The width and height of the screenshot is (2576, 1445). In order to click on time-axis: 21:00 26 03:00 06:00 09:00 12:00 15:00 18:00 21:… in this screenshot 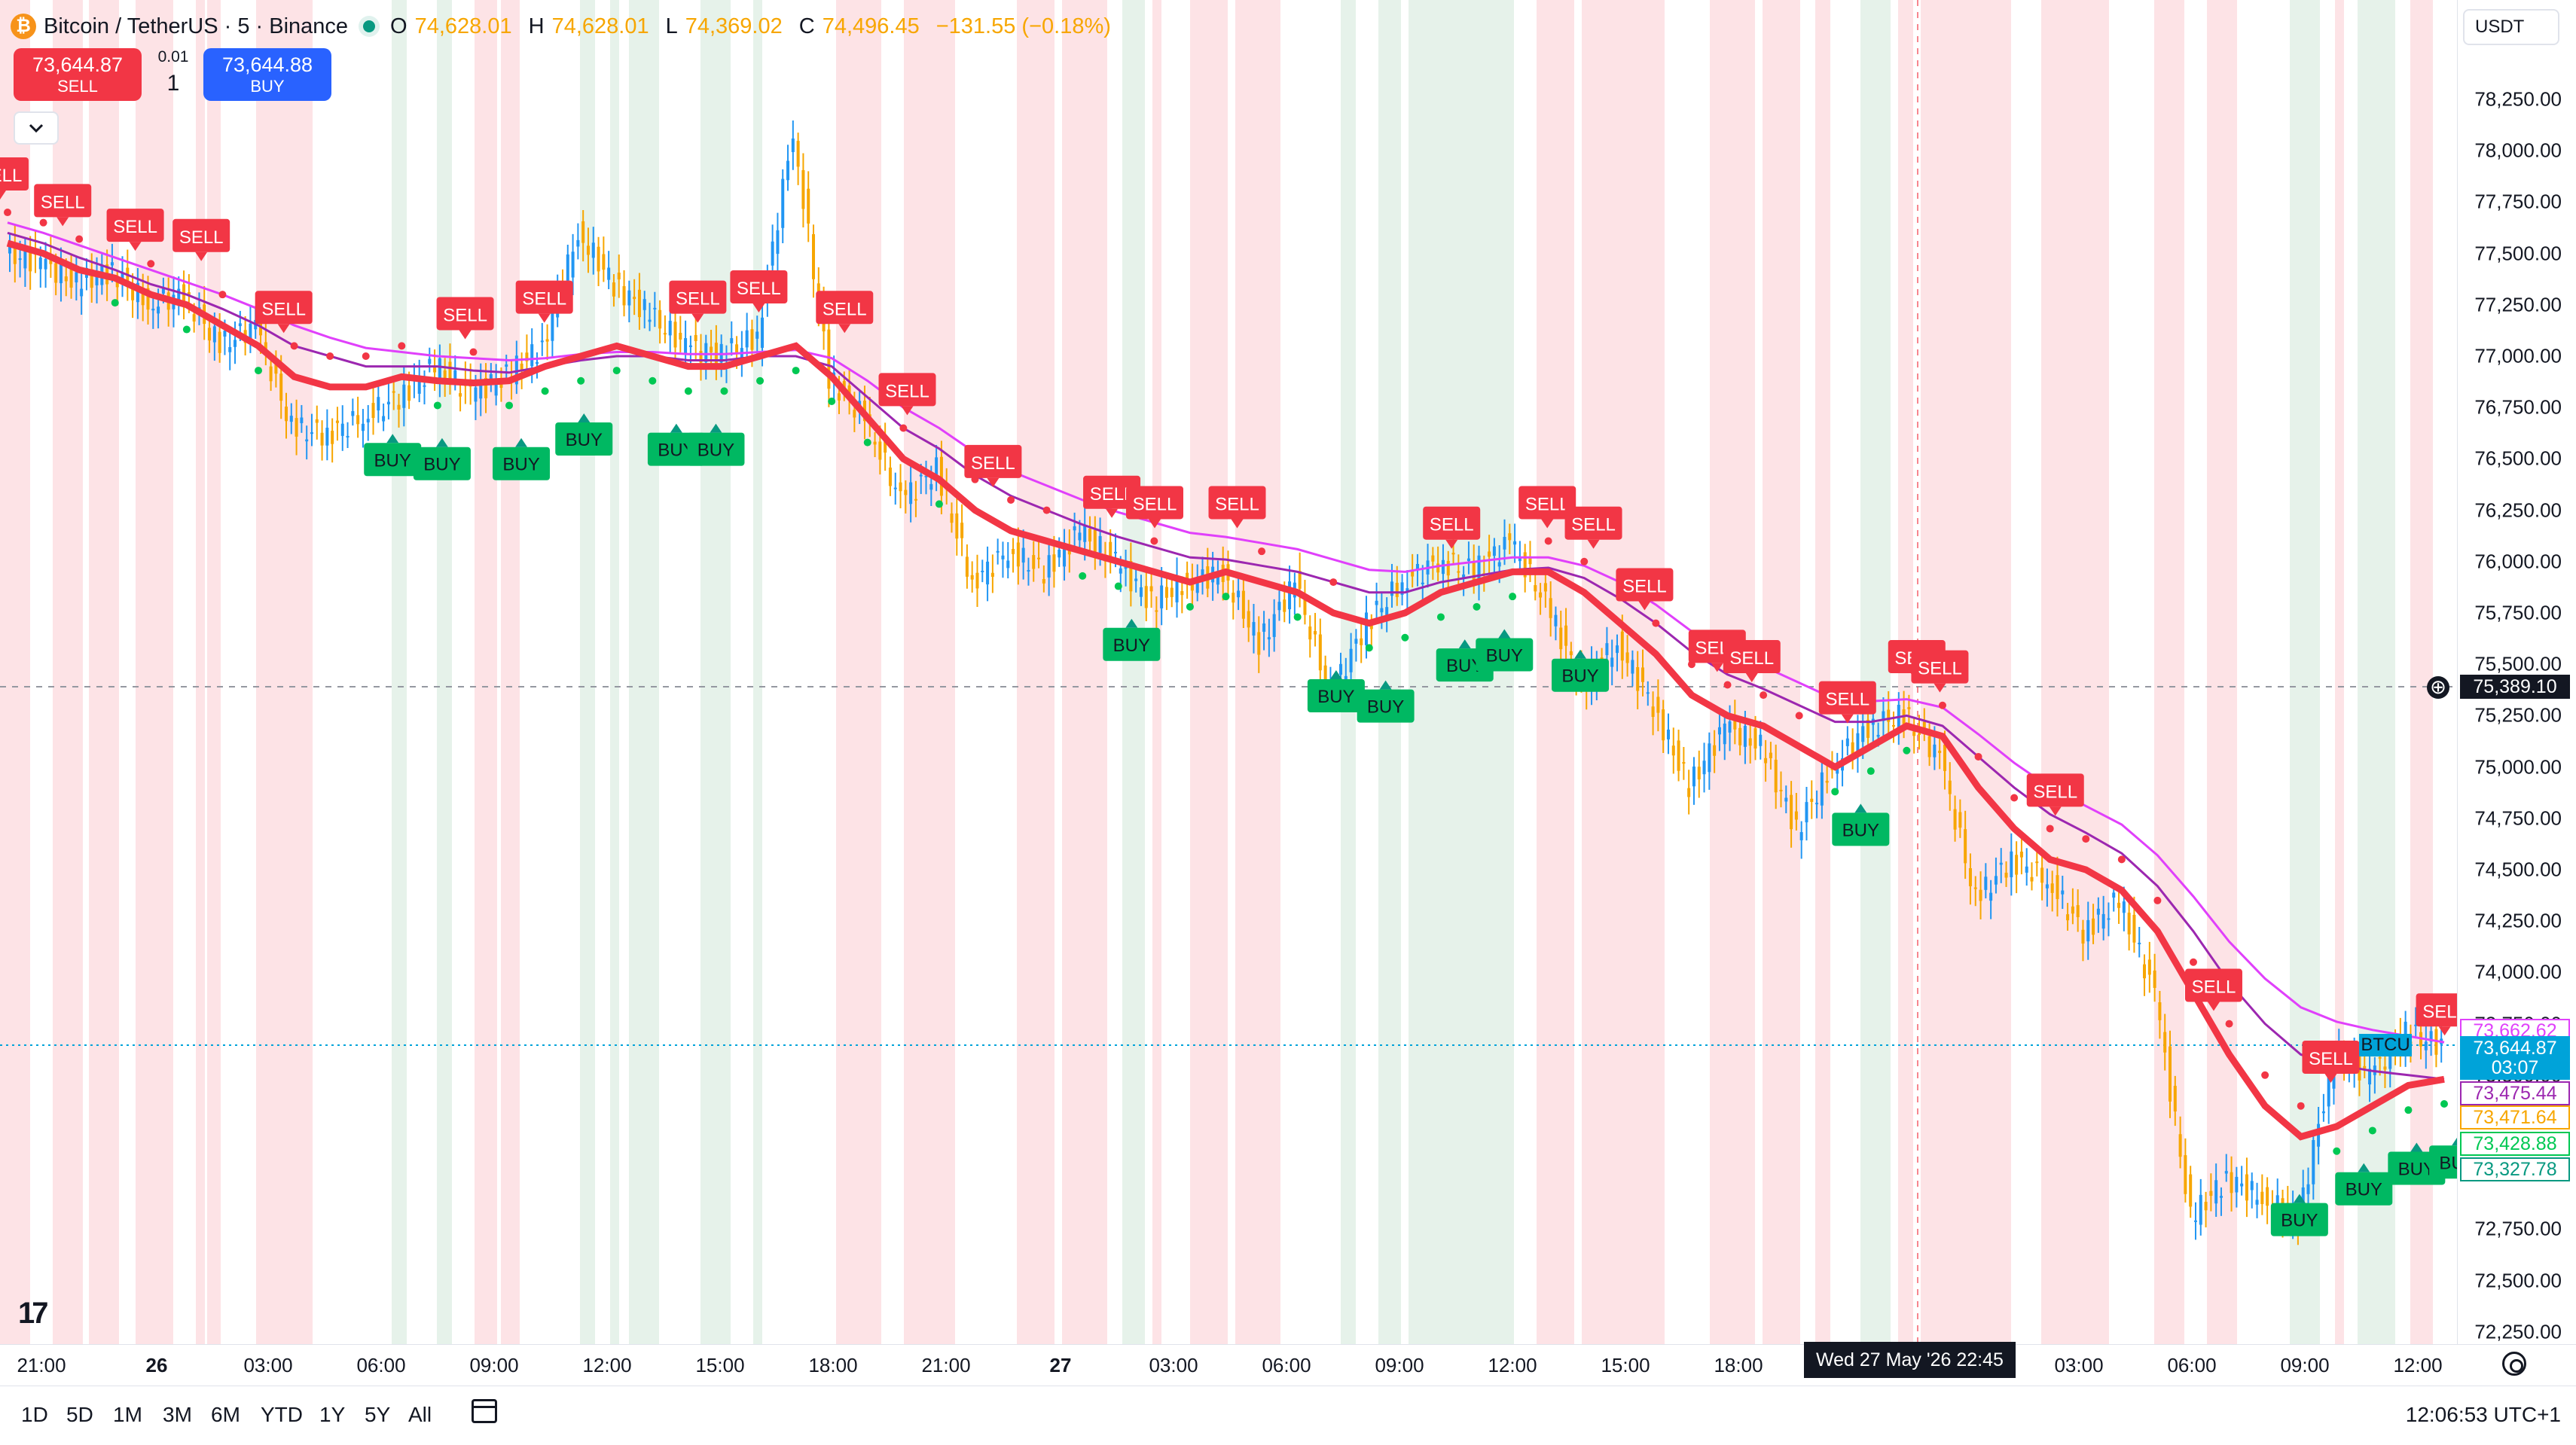, I will do `click(1288, 1365)`.